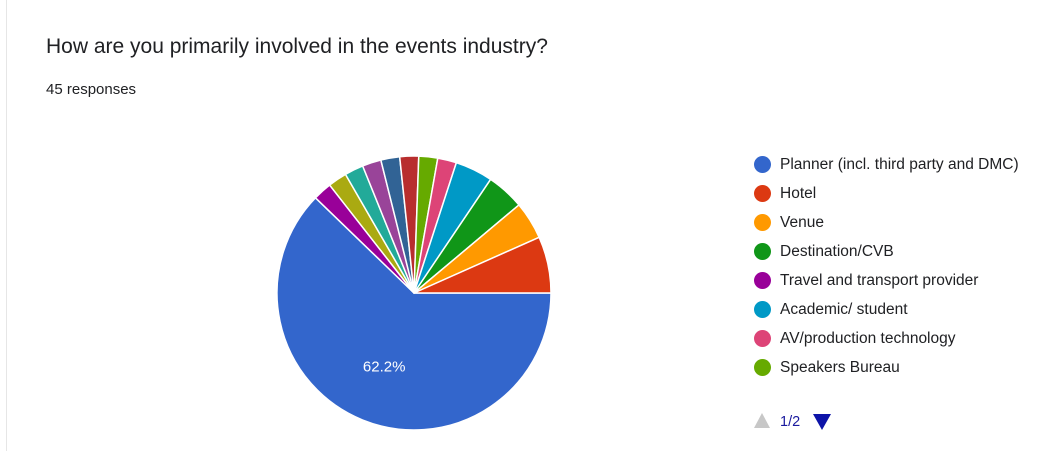  I want to click on triangle-up-icon, so click(762, 420).